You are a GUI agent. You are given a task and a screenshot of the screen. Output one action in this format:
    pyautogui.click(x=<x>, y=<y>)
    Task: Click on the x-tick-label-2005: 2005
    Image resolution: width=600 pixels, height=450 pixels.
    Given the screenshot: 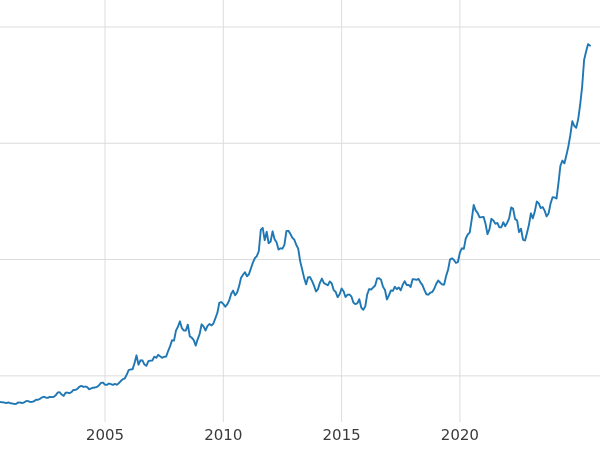 What is the action you would take?
    pyautogui.click(x=105, y=435)
    